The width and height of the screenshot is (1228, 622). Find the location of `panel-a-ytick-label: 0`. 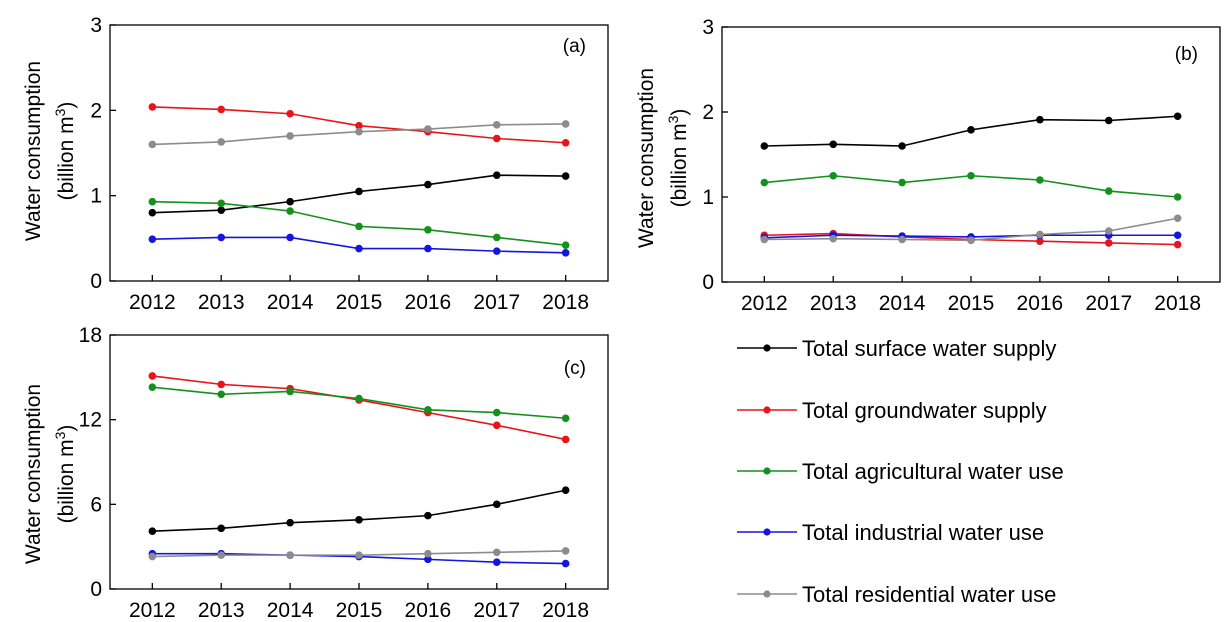

panel-a-ytick-label: 0 is located at coordinates (96, 281).